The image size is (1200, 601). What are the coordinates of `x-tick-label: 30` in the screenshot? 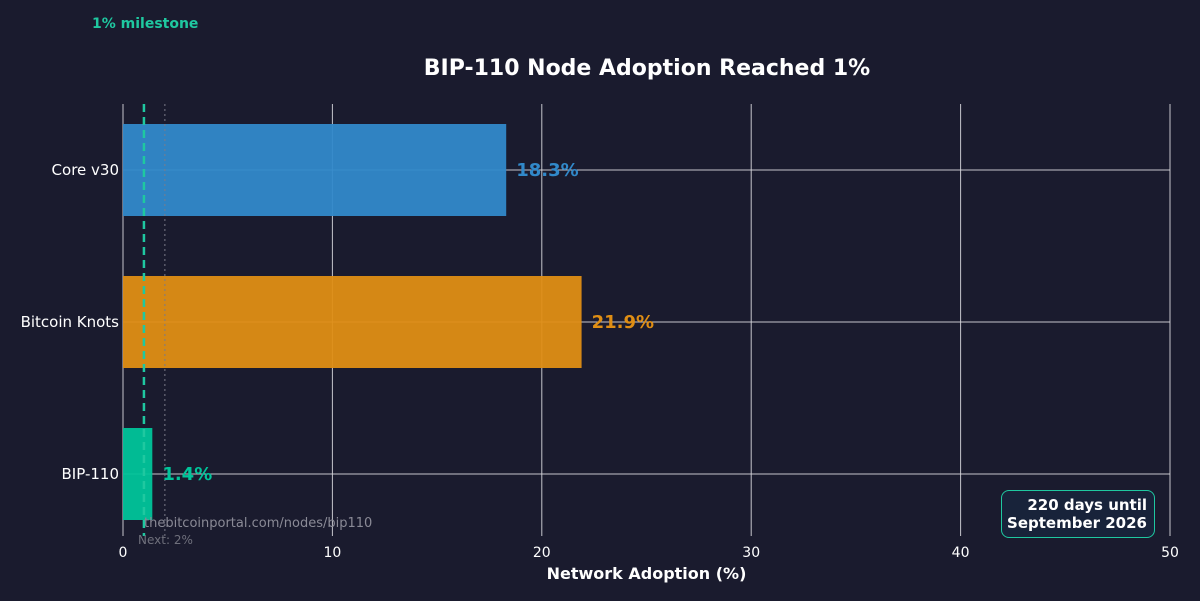 It's located at (751, 553).